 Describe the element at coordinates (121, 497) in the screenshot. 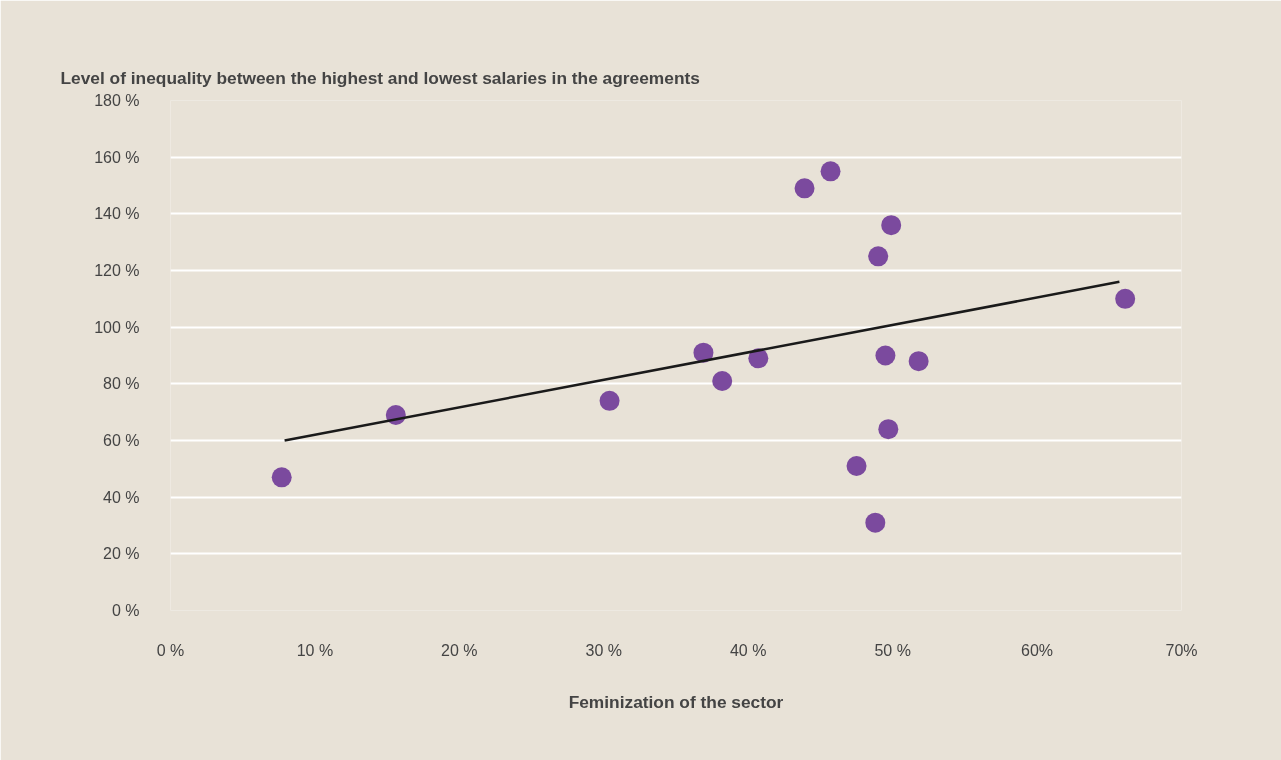

I see `y-tick-label: 40 %` at that location.